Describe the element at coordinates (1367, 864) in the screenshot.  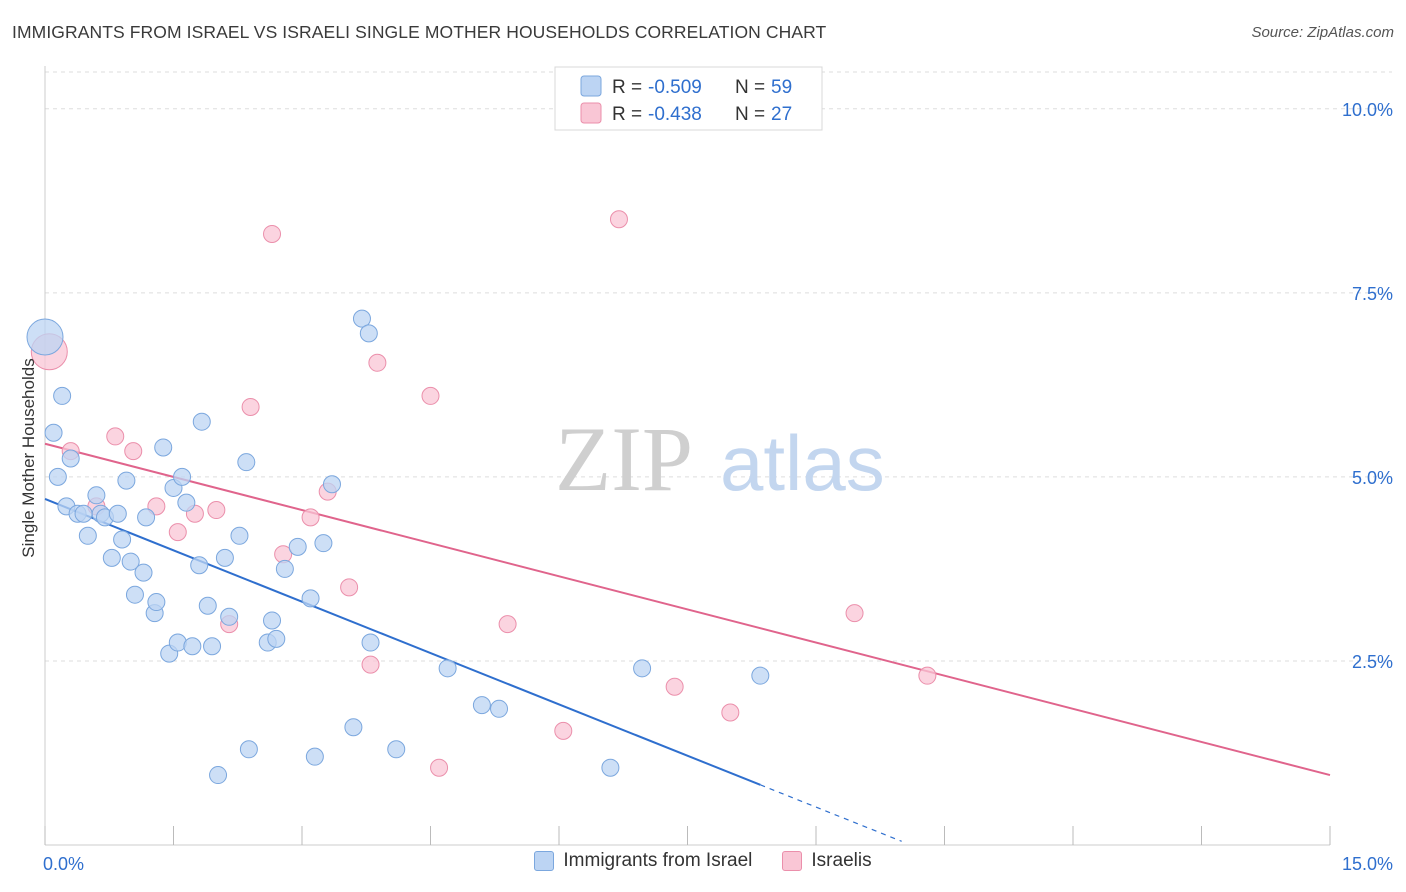
I see `x-tick-label: 15.0%` at that location.